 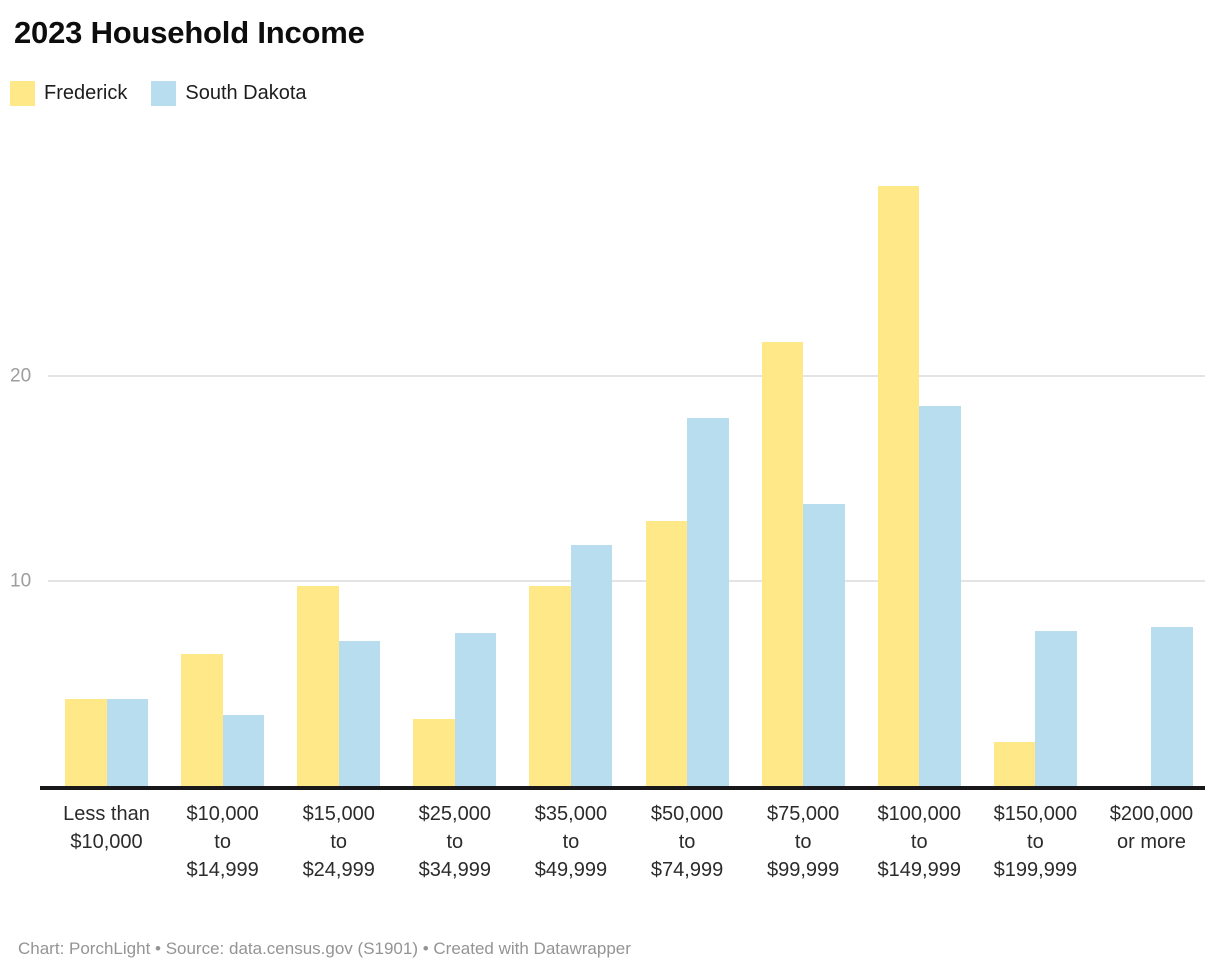 What do you see at coordinates (22, 93) in the screenshot?
I see `frederick-color-swatch` at bounding box center [22, 93].